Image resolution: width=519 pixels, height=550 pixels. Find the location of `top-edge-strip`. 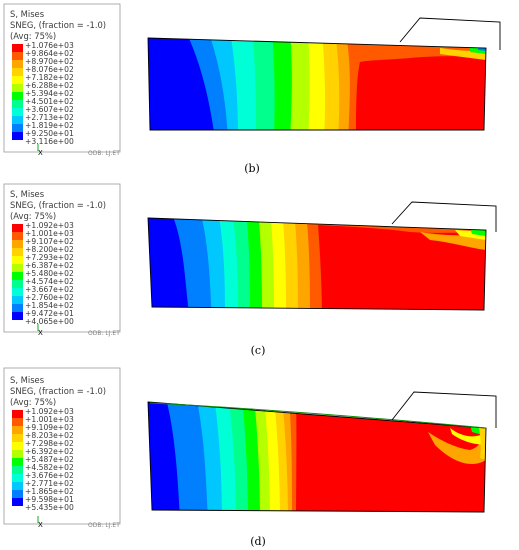

top-edge-strip is located at coordinates (318, 415).